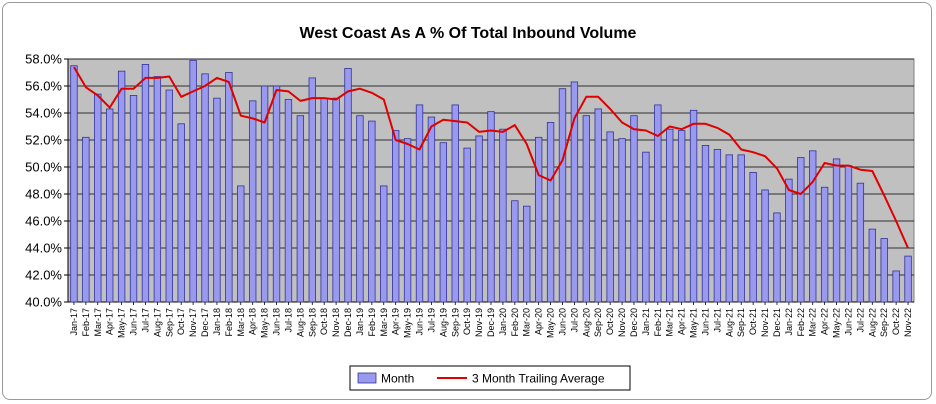 The width and height of the screenshot is (936, 404). I want to click on x-tick-label: Nov-19, so click(479, 322).